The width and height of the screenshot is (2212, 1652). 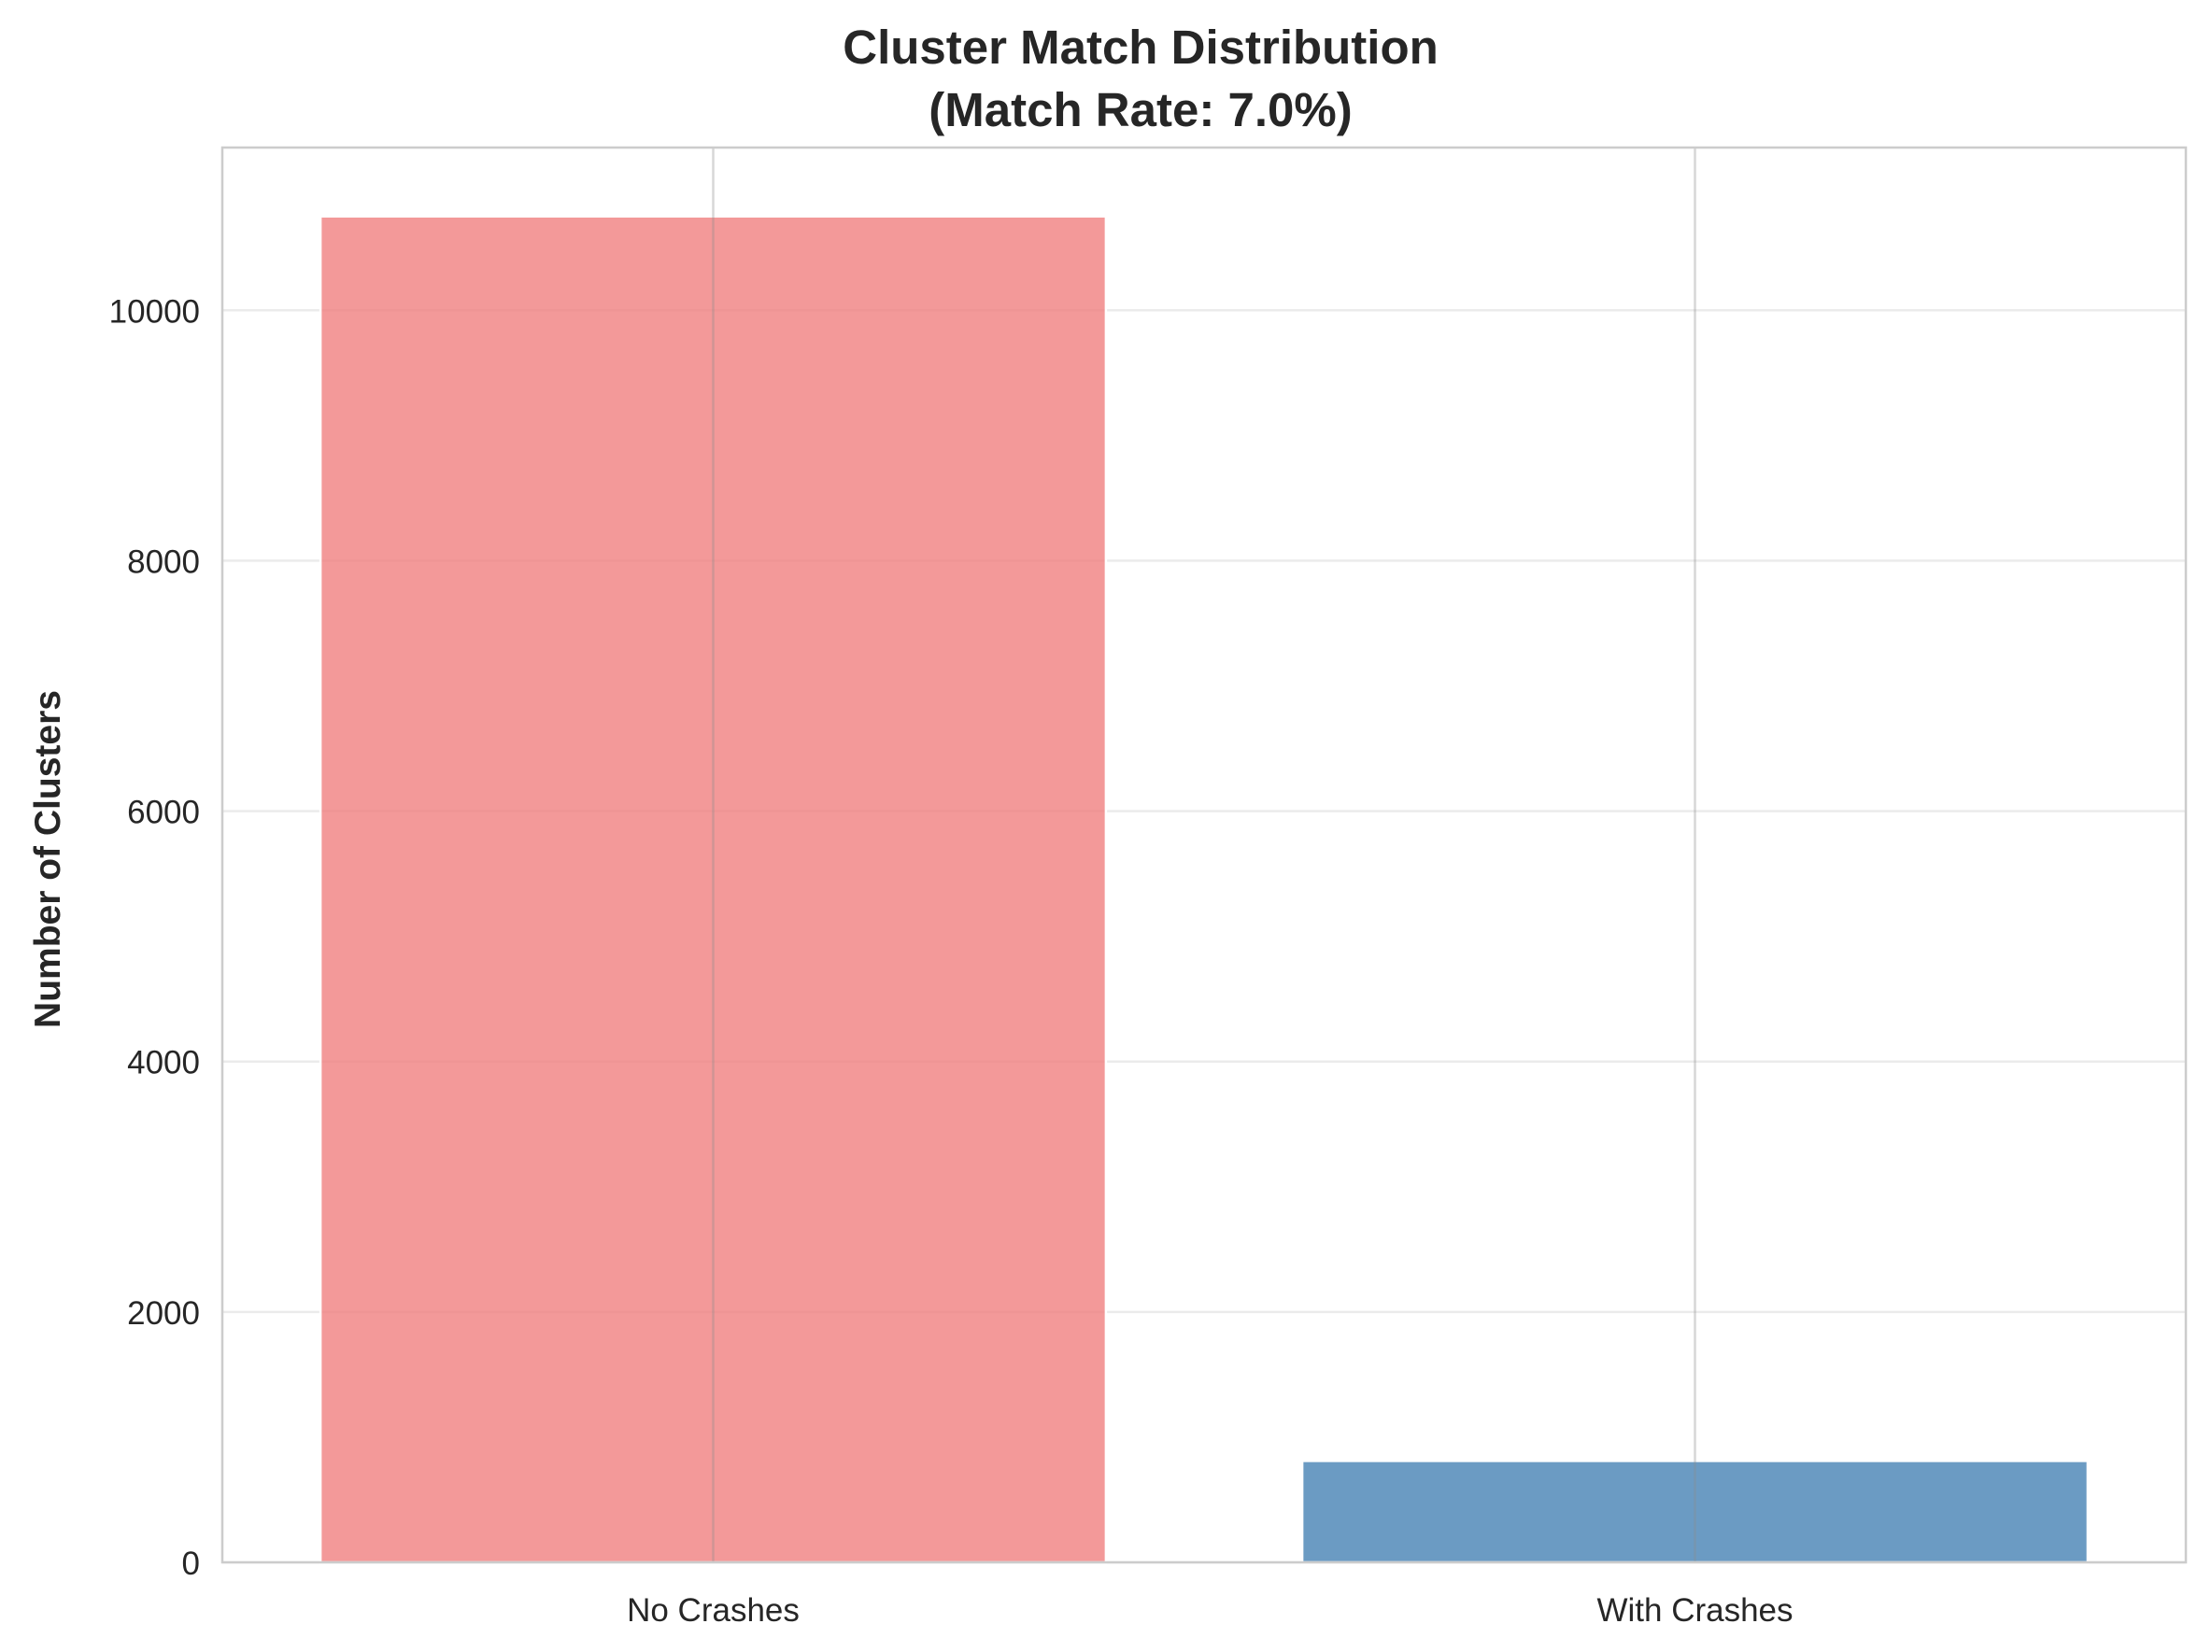 What do you see at coordinates (163, 1313) in the screenshot?
I see `y-tick-label: 2000` at bounding box center [163, 1313].